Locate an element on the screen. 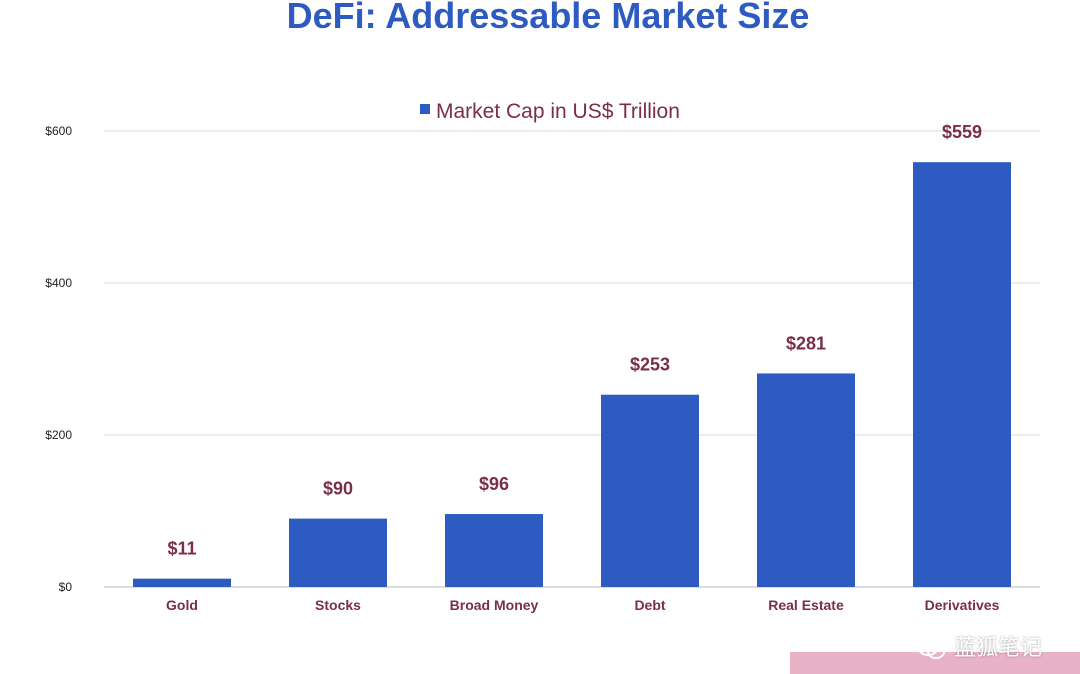  data-label: $11 is located at coordinates (181, 549).